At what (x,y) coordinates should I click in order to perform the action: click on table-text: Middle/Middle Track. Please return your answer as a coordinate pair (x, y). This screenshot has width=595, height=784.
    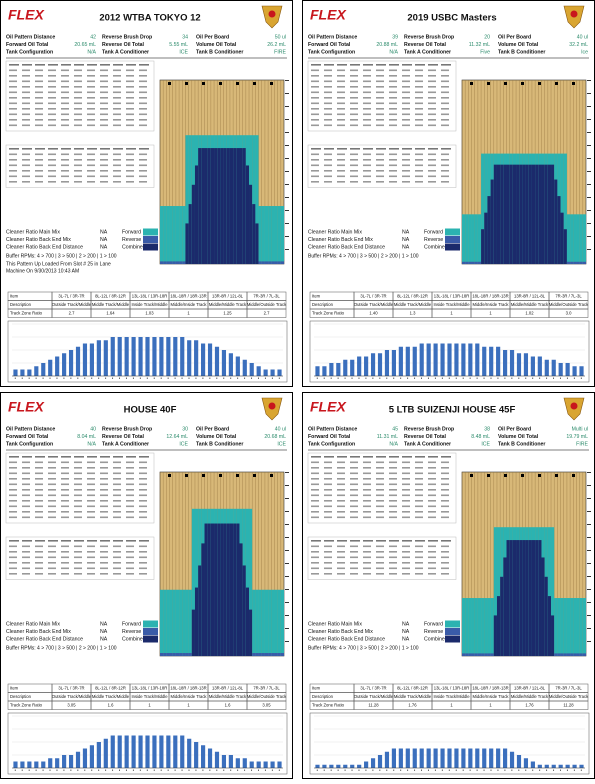
    Looking at the image, I should click on (530, 696).